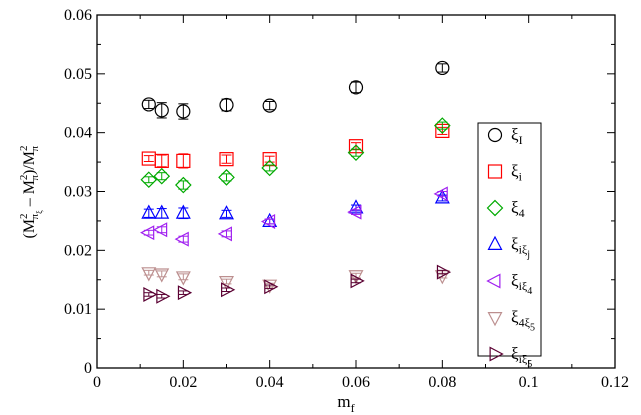  What do you see at coordinates (78, 250) in the screenshot?
I see `y-tick-label: 0.02` at bounding box center [78, 250].